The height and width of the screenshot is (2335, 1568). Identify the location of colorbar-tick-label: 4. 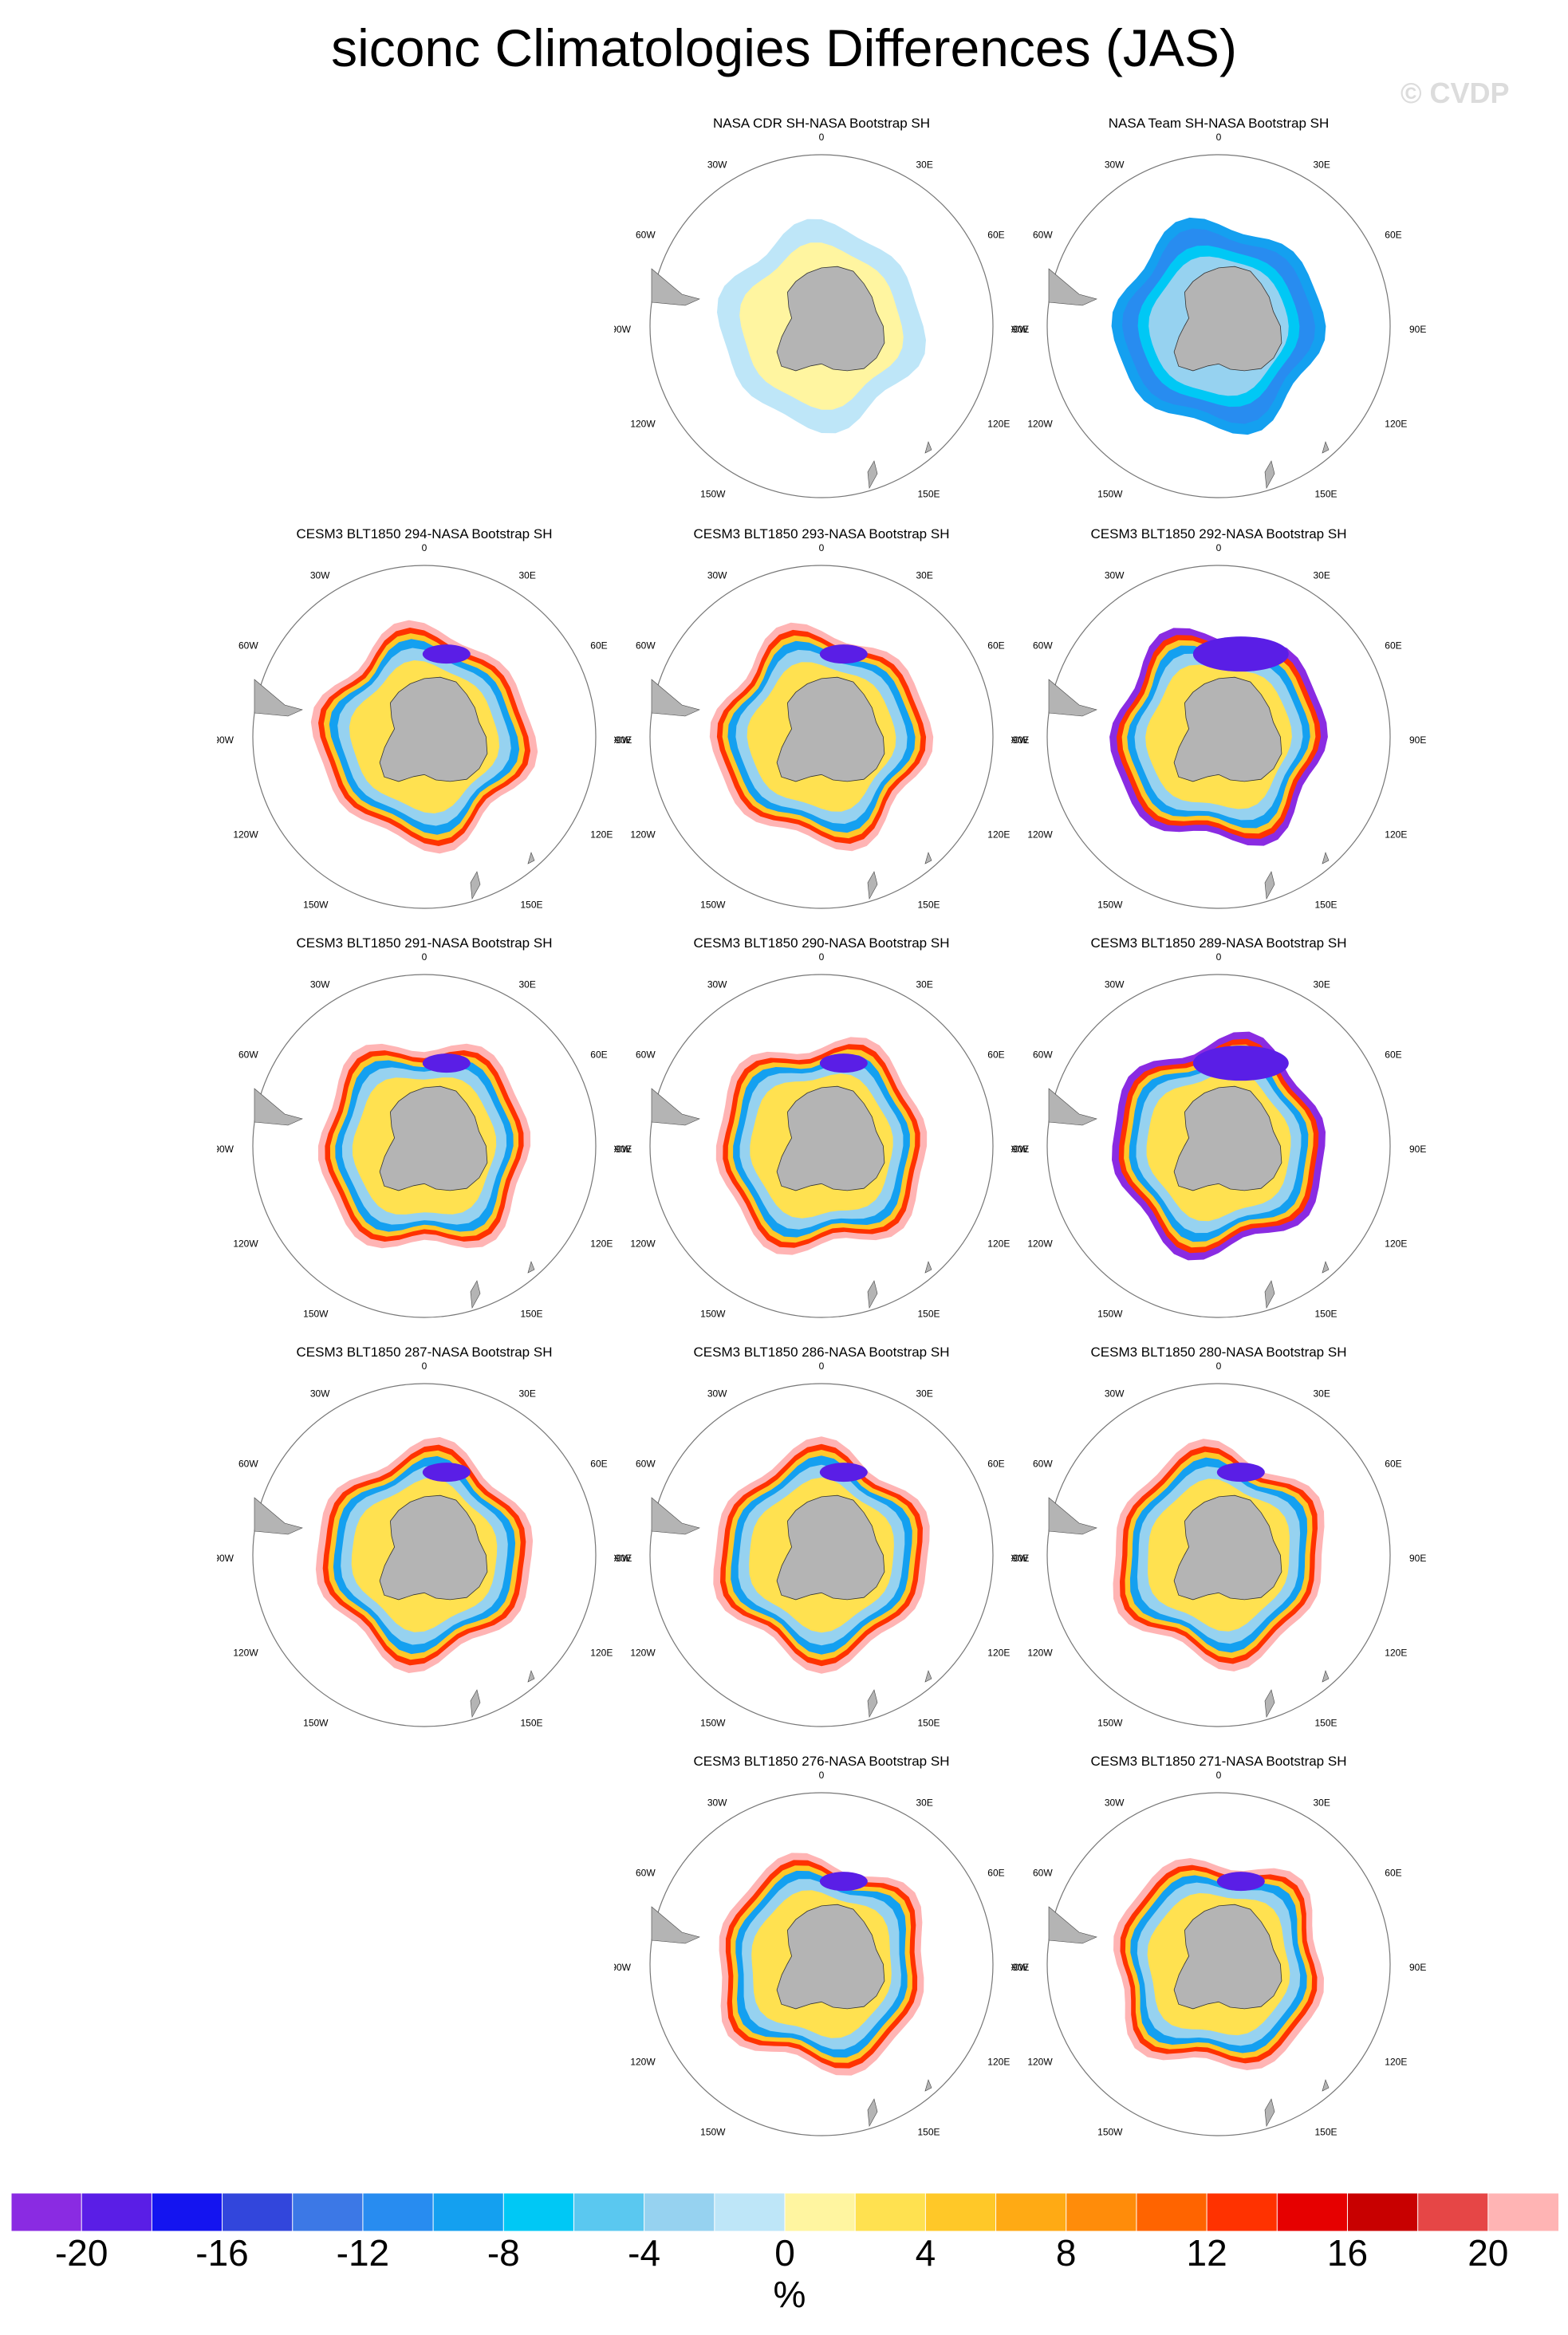
(926, 2253).